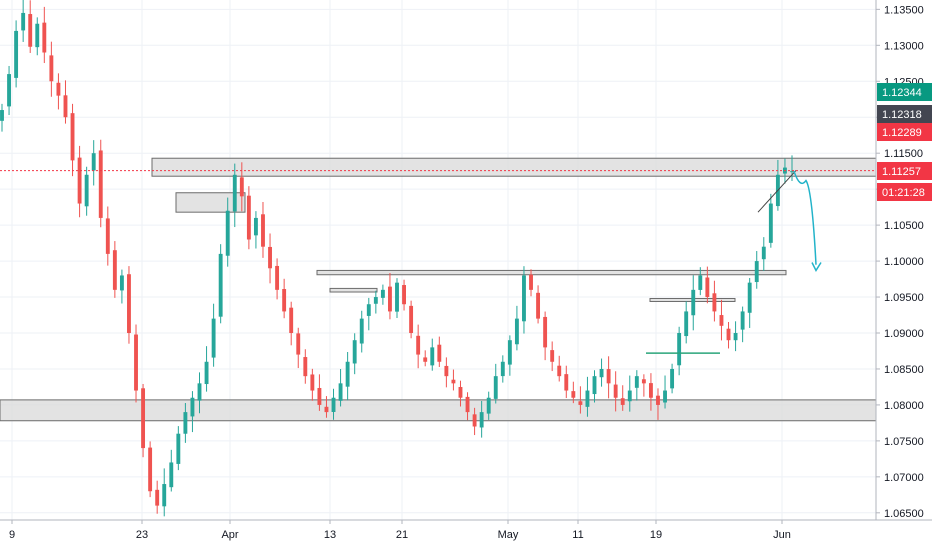 Image resolution: width=932 pixels, height=550 pixels. What do you see at coordinates (12, 535) in the screenshot?
I see `x-tick-label: 9` at bounding box center [12, 535].